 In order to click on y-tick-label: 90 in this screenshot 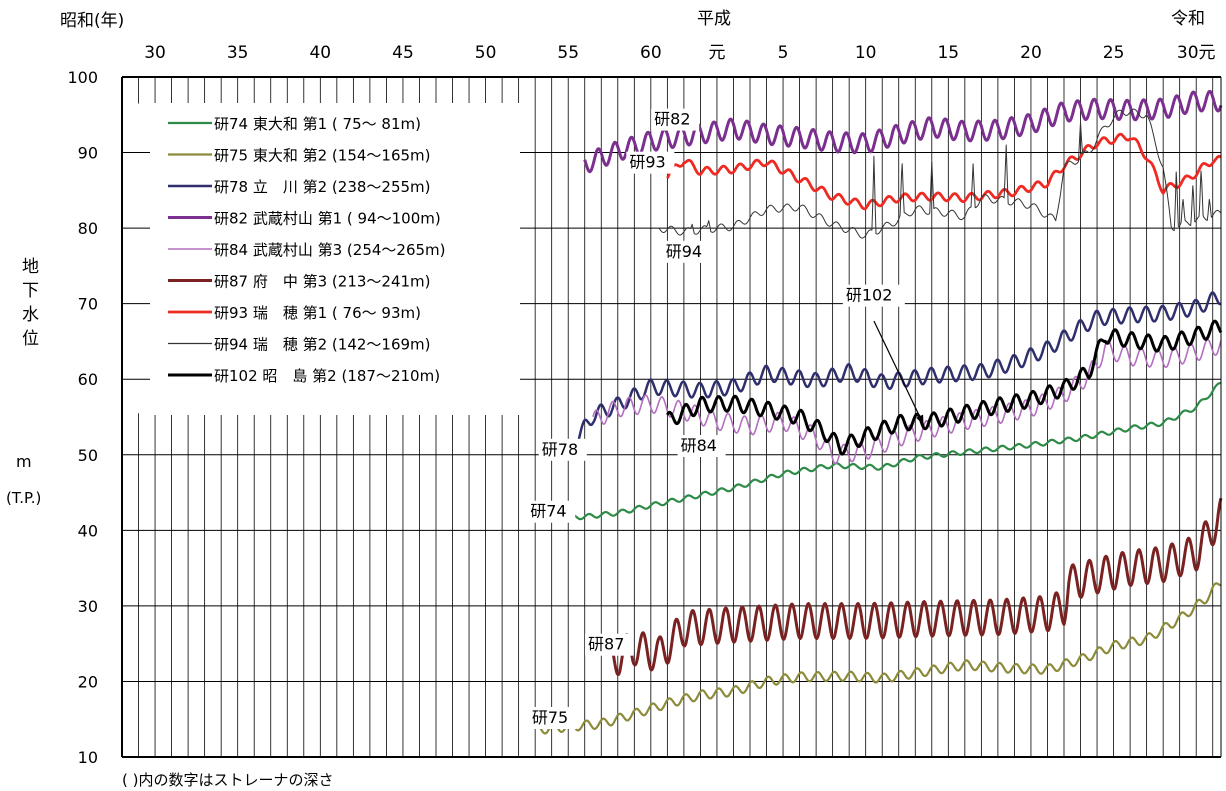, I will do `click(88, 153)`.